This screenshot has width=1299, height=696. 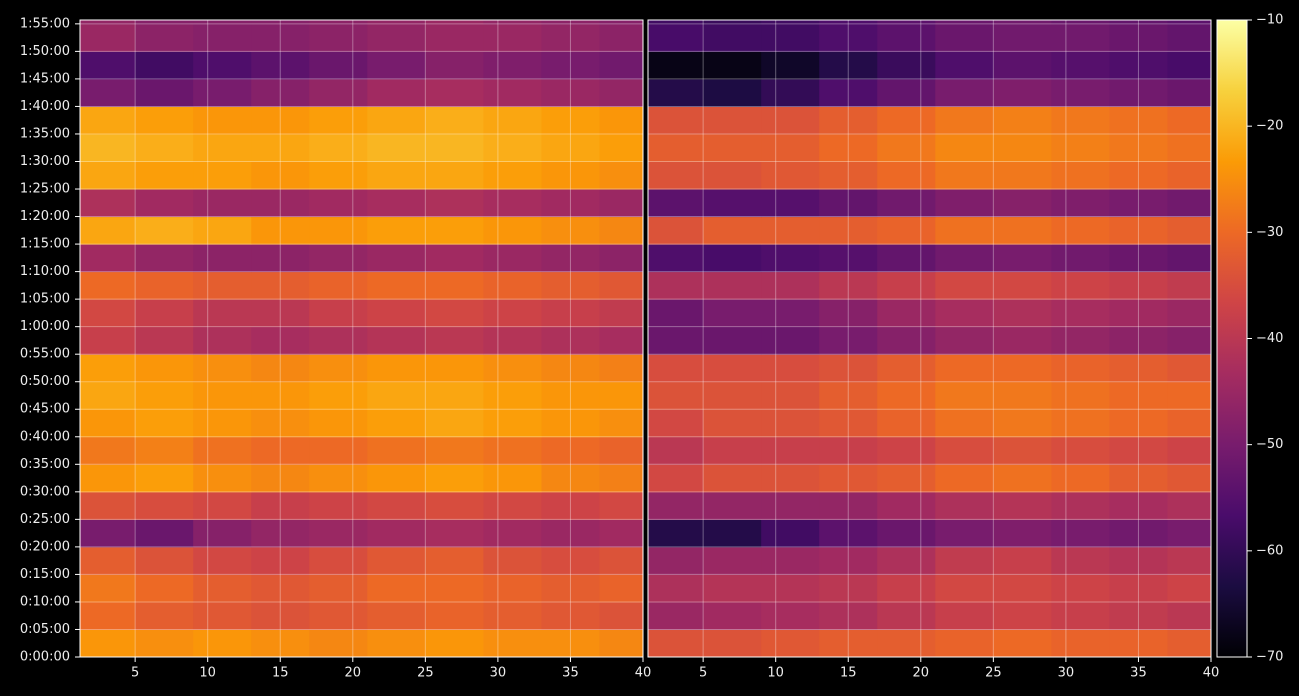 I want to click on colorbar-tick-label: −70, so click(x=1269, y=657).